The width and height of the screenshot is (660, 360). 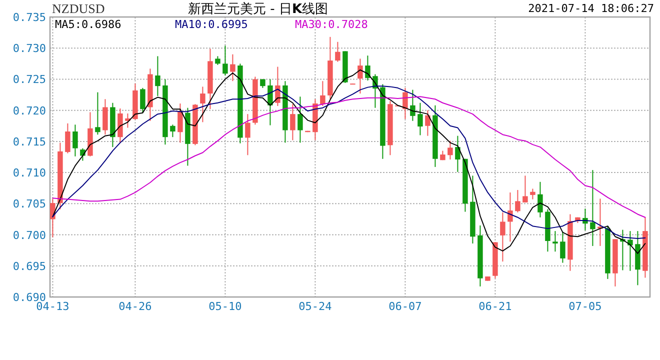 I want to click on y-tick-label: 0.695, so click(x=29, y=266).